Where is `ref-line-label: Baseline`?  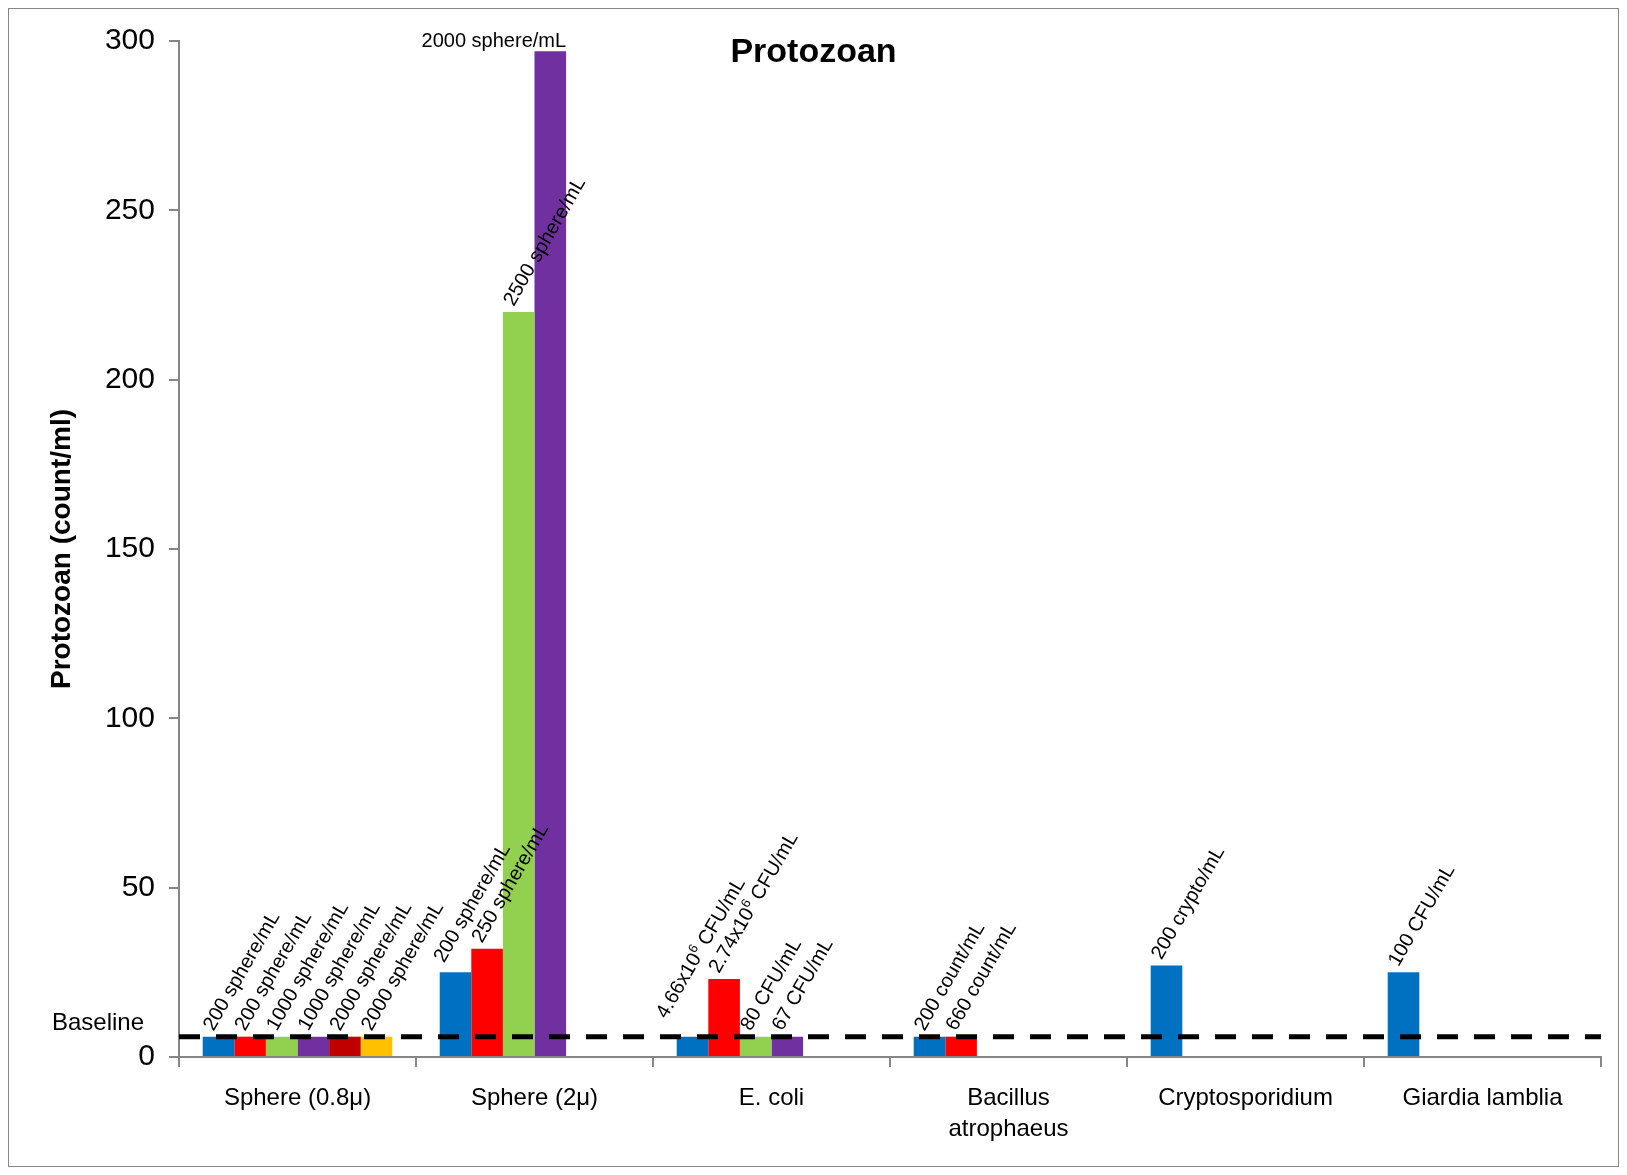
ref-line-label: Baseline is located at coordinates (97, 1021).